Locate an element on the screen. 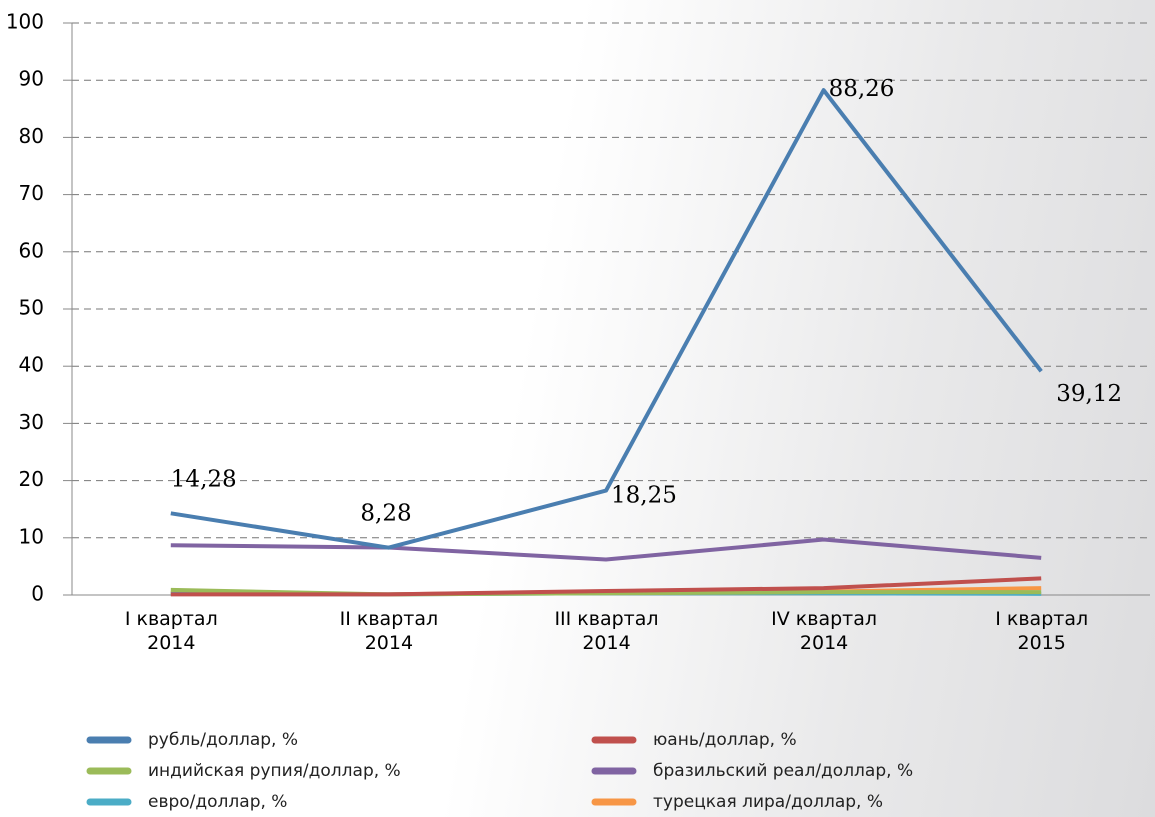 The image size is (1155, 817). x-tick-label: II квартал 2014 is located at coordinates (389, 631).